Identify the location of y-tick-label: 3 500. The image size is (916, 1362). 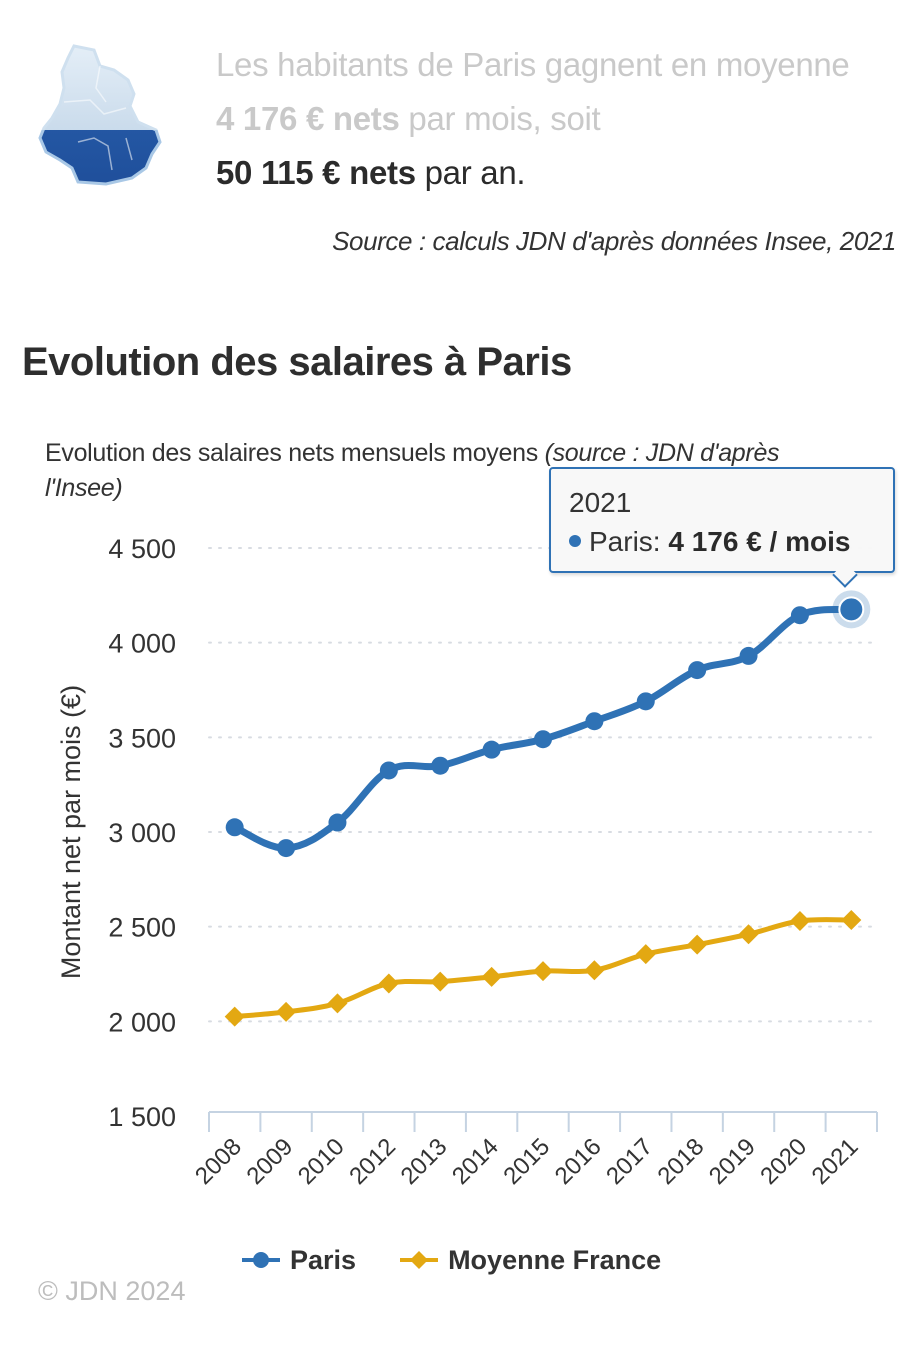
(142, 738).